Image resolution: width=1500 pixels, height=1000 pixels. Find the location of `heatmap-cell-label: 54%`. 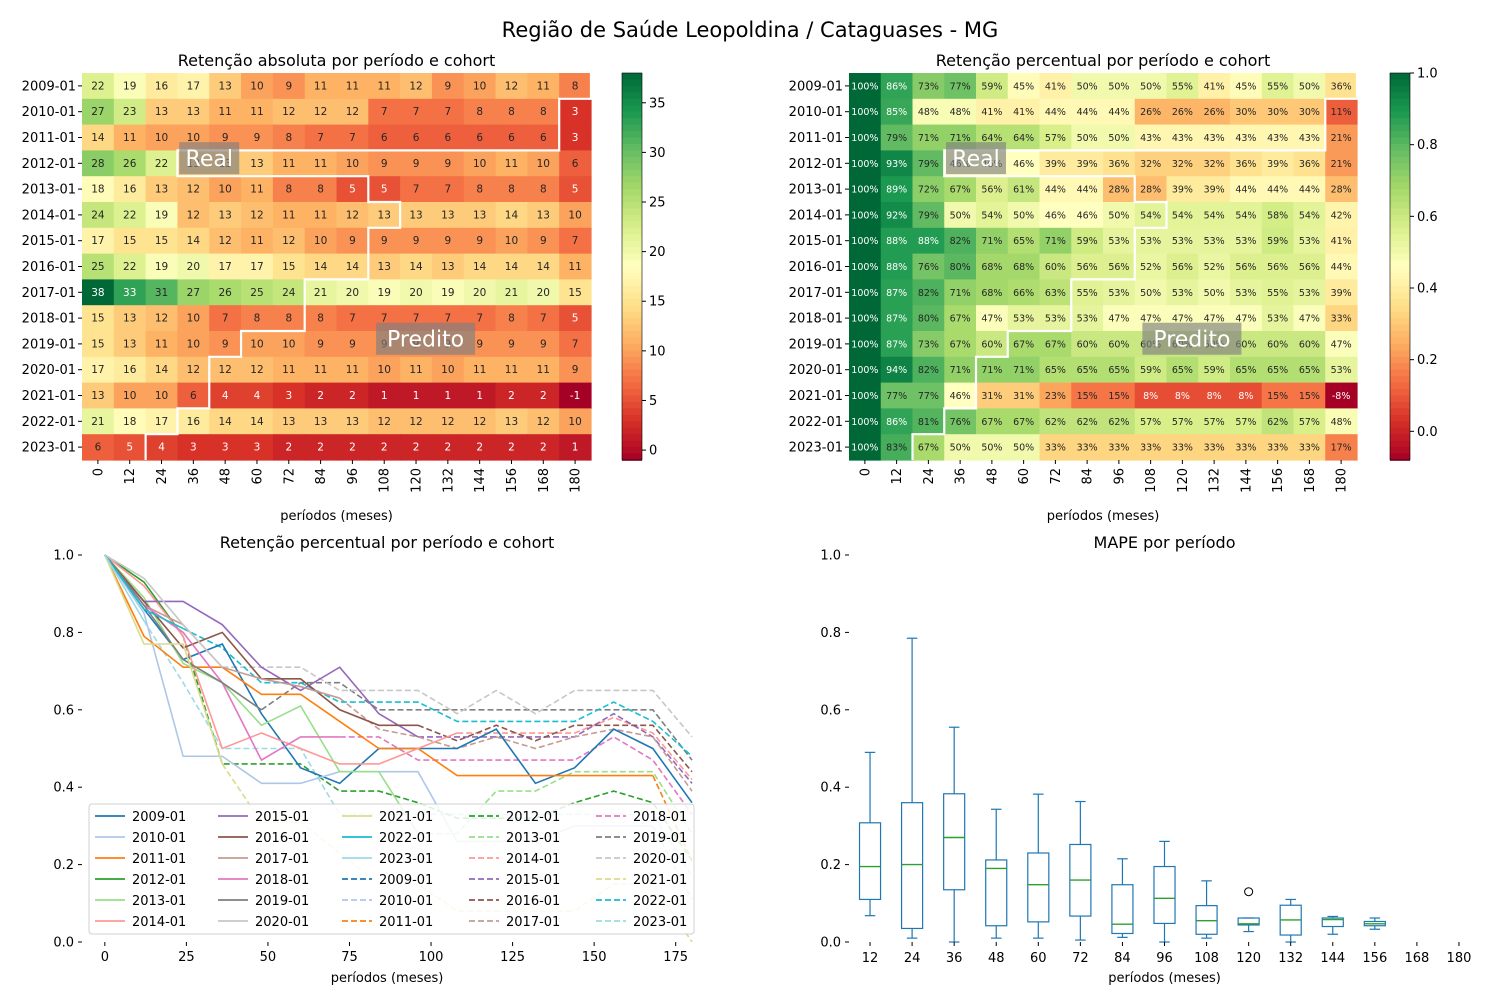

heatmap-cell-label: 54% is located at coordinates (1245, 215).